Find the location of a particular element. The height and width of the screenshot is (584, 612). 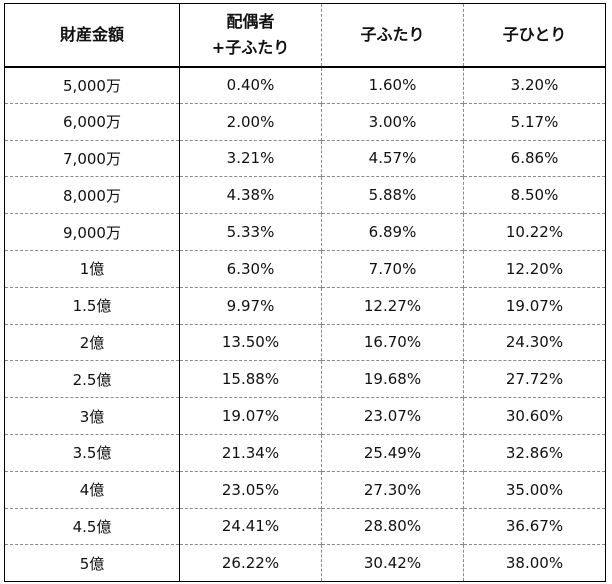

cell-asset-amount: 7,000万 is located at coordinates (92, 158).